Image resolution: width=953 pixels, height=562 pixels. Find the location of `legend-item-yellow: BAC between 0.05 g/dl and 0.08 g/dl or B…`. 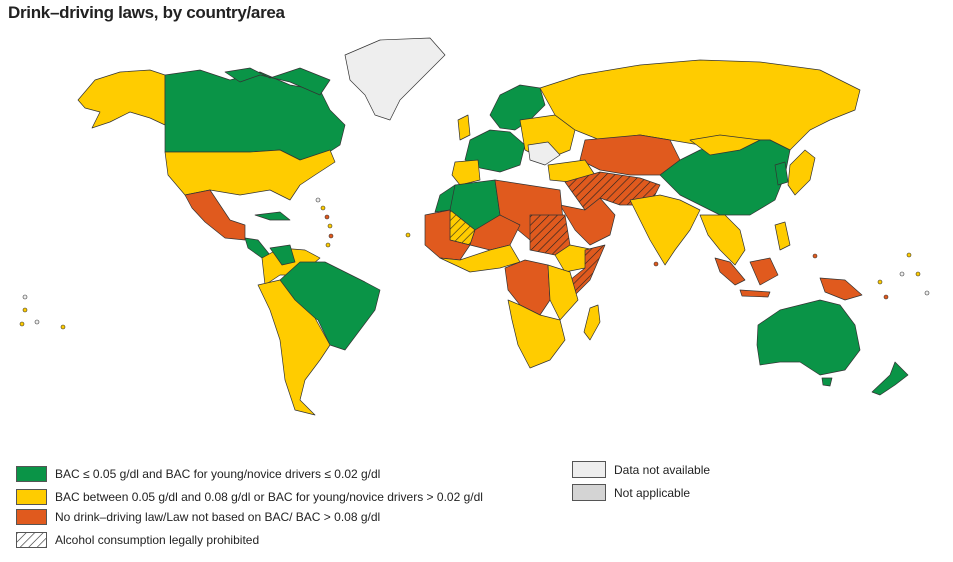

legend-item-yellow: BAC between 0.05 g/dl and 0.08 g/dl or B… is located at coordinates (249, 497).